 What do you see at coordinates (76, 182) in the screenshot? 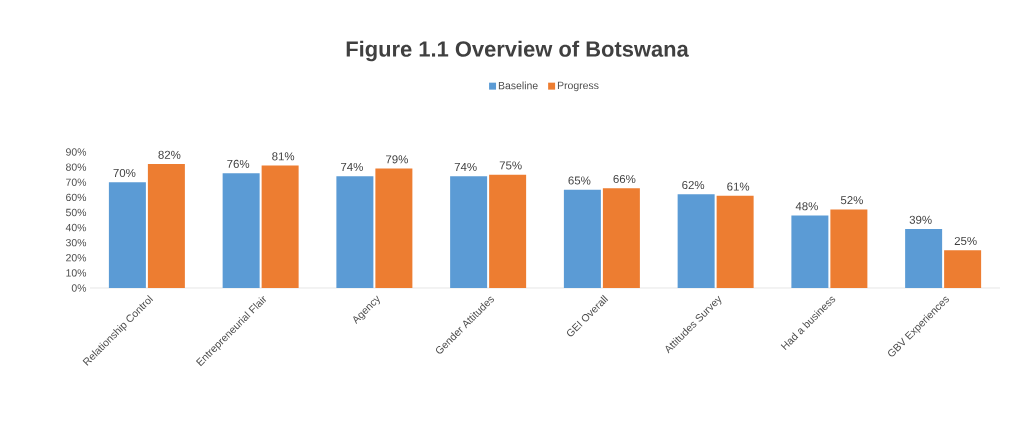
I see `y-tick-label: 70%` at bounding box center [76, 182].